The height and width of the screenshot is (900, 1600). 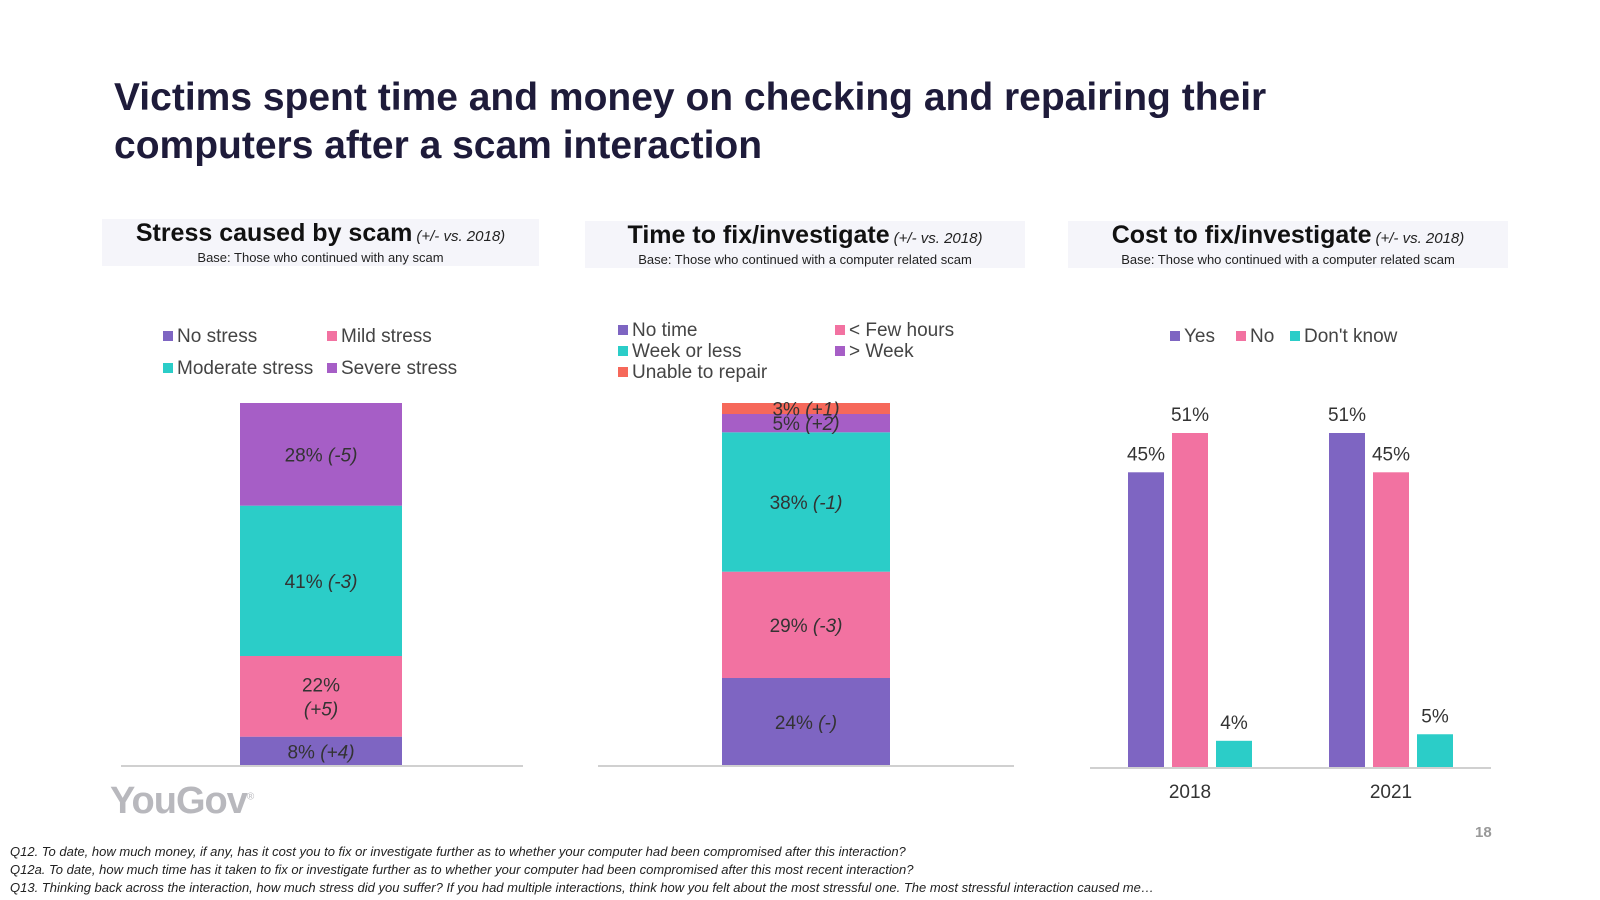 I want to click on legend-item: No, so click(x=1255, y=337).